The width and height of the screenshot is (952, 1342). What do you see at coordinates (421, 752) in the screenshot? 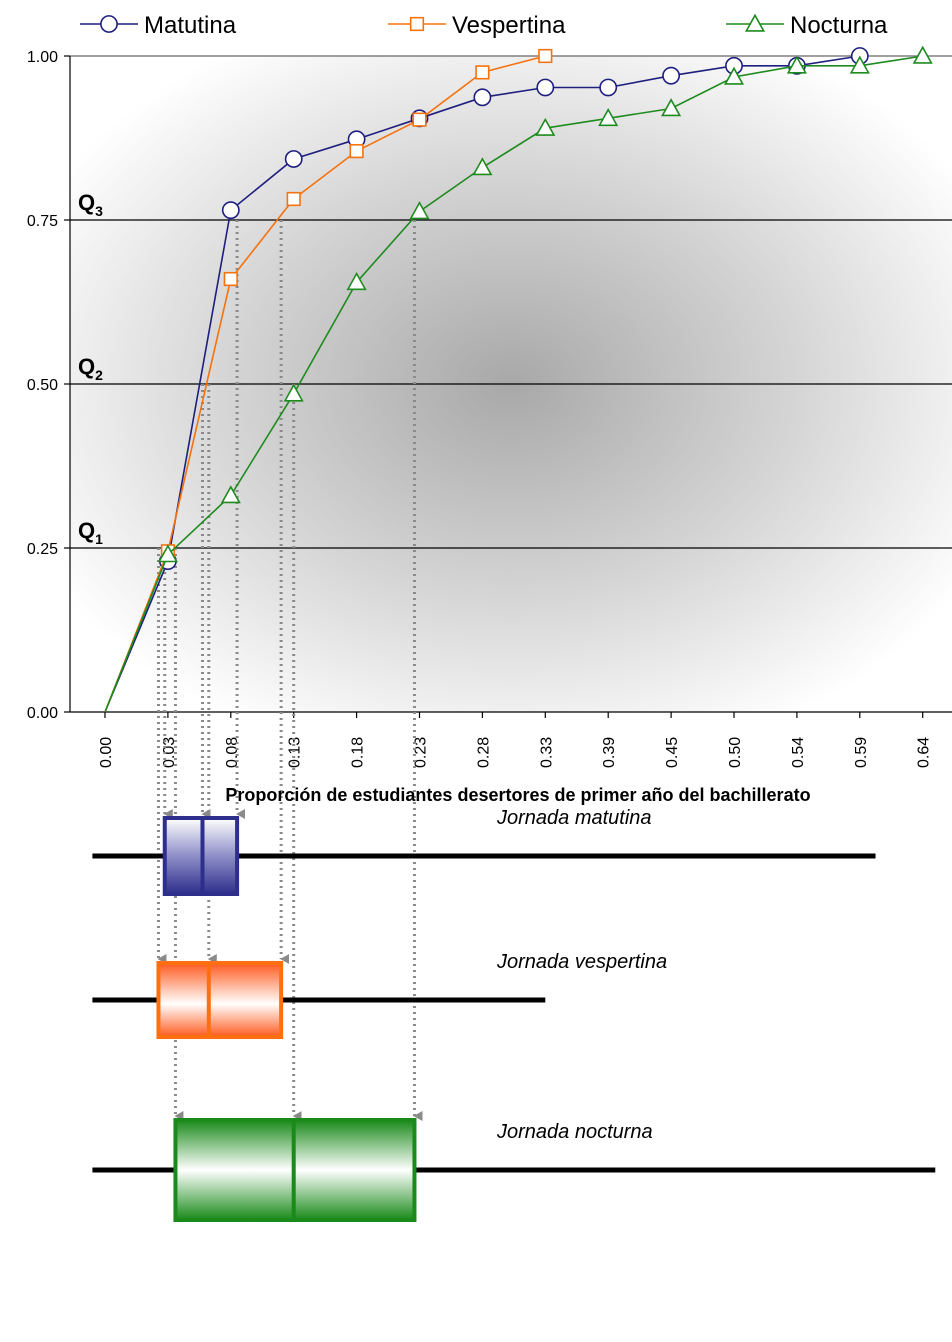
I see `x-tick-label: 0.23` at bounding box center [421, 752].